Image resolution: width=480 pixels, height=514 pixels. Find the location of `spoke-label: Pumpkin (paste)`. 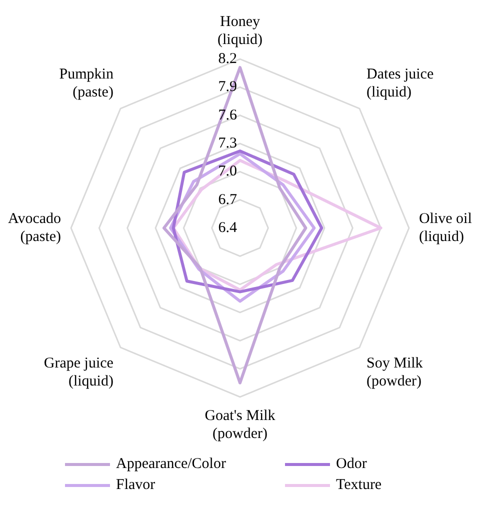

spoke-label: Pumpkin (paste) is located at coordinates (86, 83).